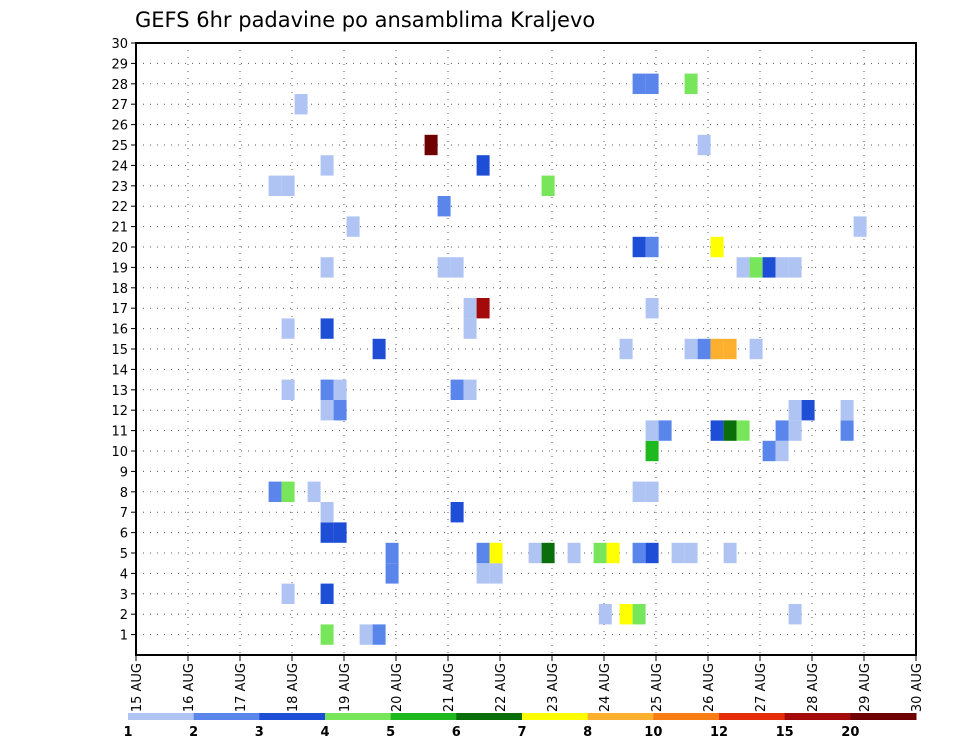  What do you see at coordinates (259, 732) in the screenshot?
I see `colorbar-label: 3` at bounding box center [259, 732].